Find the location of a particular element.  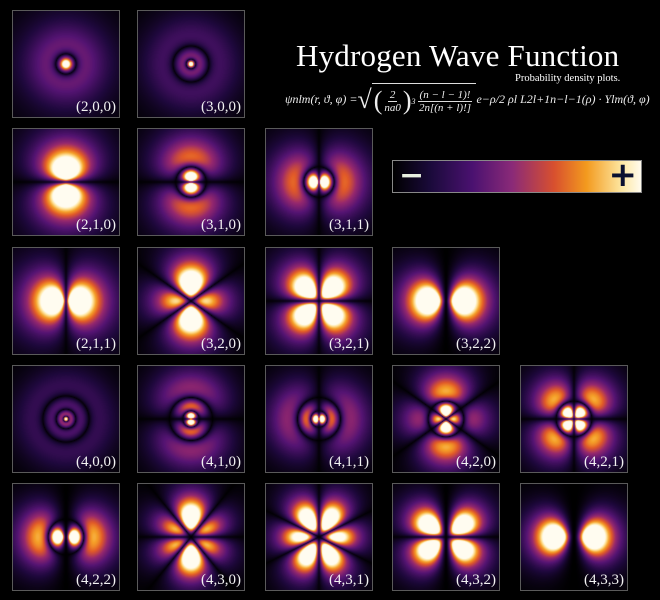

frac1-denominator: na0 is located at coordinates (392, 107).